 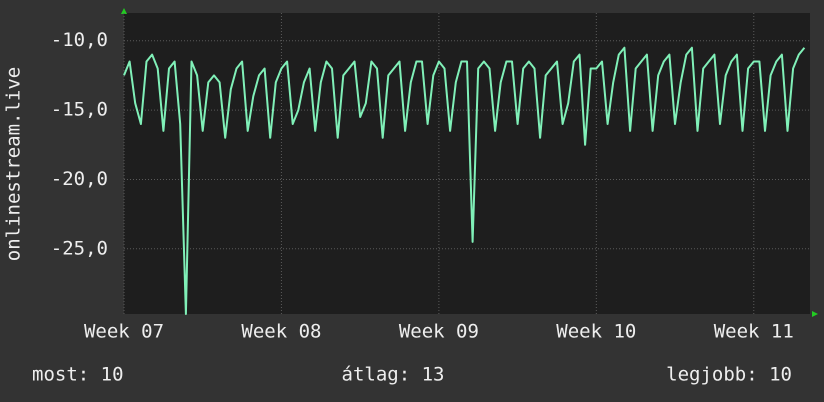 What do you see at coordinates (596, 332) in the screenshot?
I see `x-tick-label: Week 10` at bounding box center [596, 332].